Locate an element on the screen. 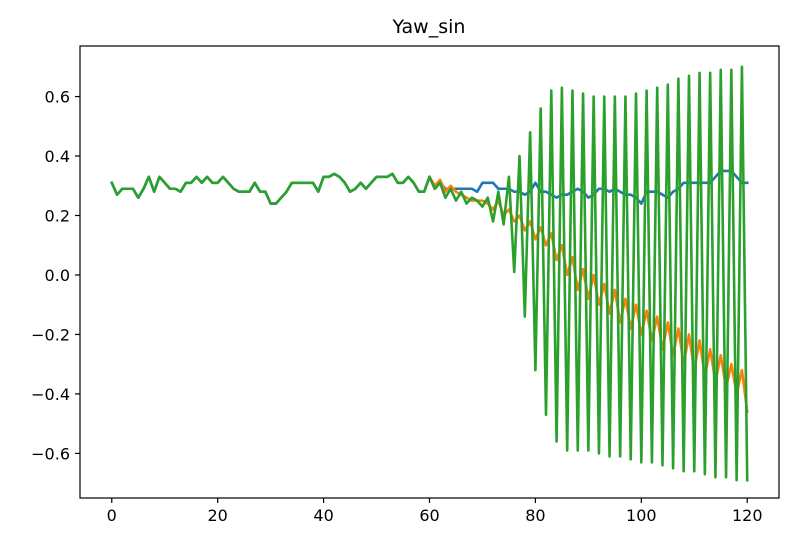 This screenshot has width=792, height=549. x-axis: 0 20 40 60 80 100 120 is located at coordinates (435, 511).